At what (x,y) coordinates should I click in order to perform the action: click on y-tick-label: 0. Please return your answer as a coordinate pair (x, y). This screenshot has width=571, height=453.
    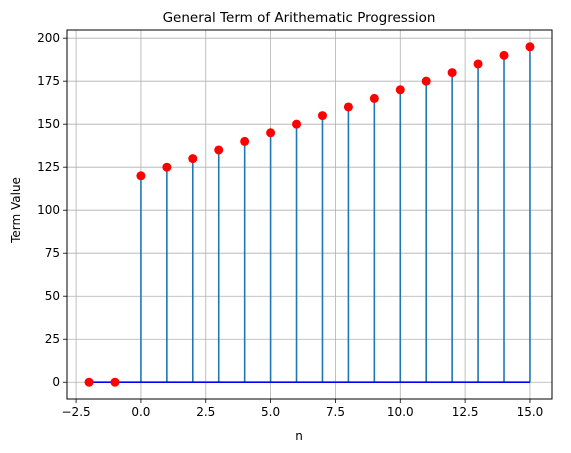
    Looking at the image, I should click on (56, 382).